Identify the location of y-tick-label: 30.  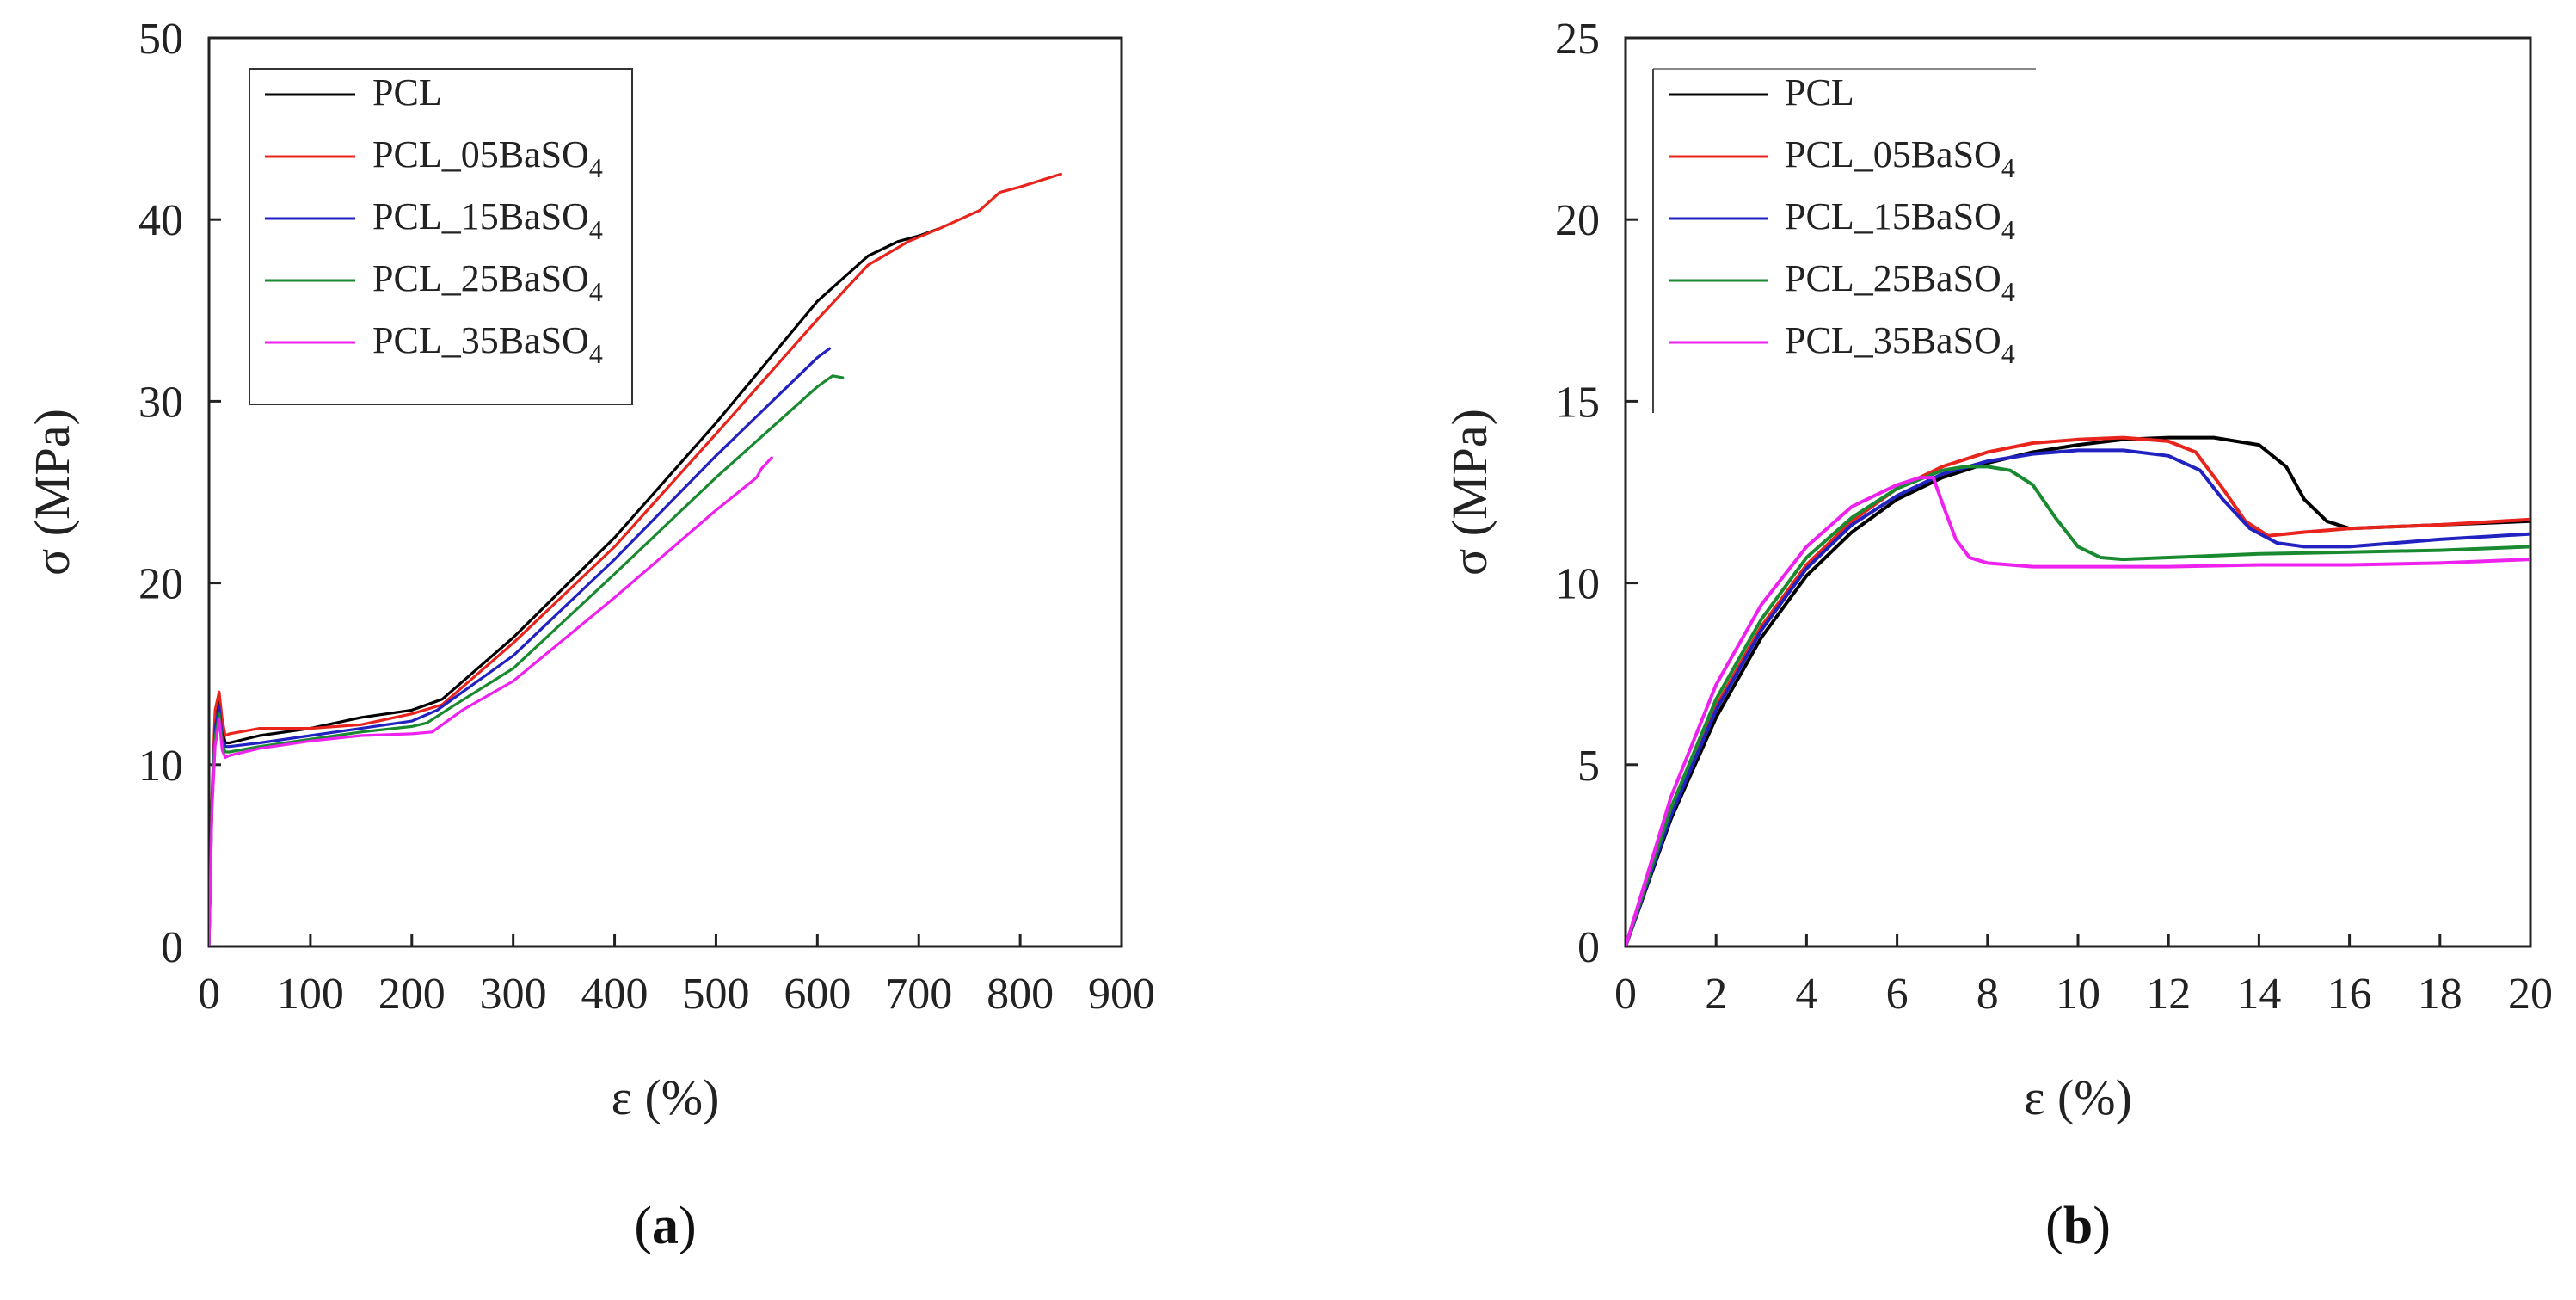
(160, 402).